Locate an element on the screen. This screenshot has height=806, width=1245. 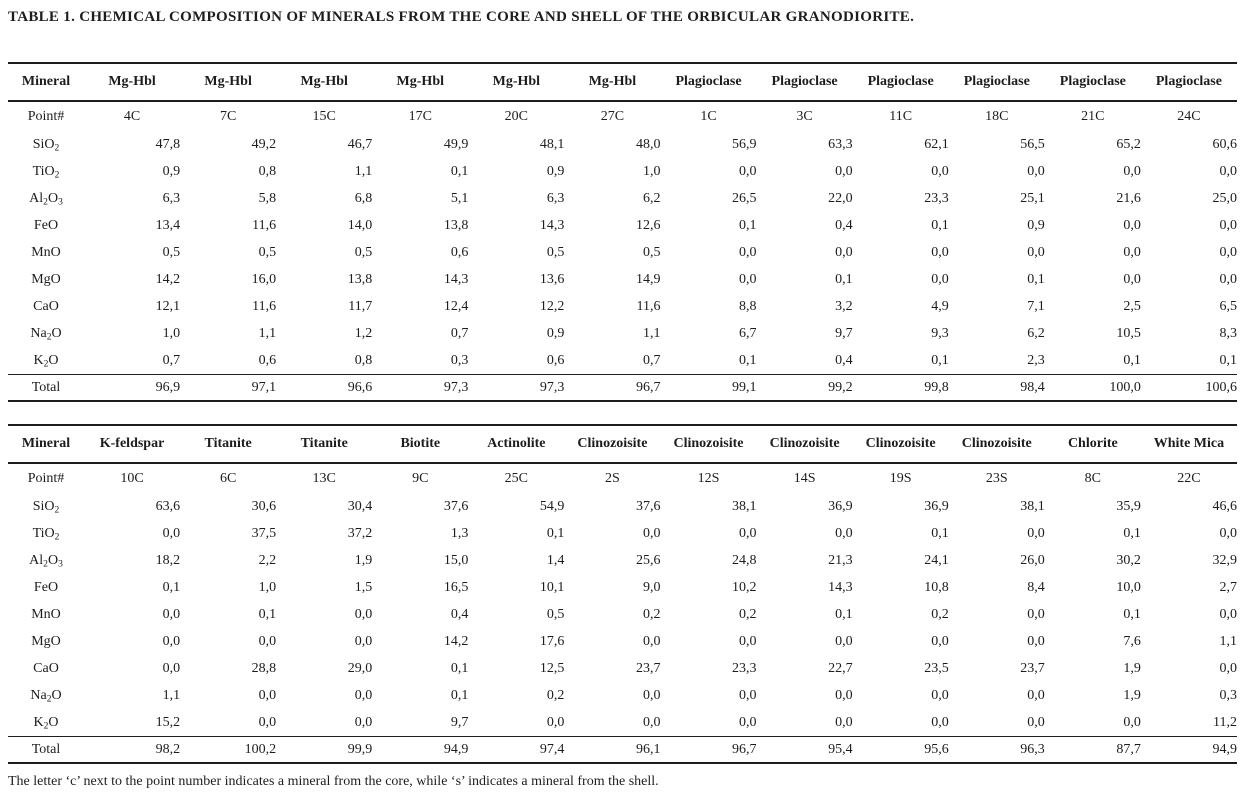
oxide-value-cell: 30,6 is located at coordinates (264, 506).